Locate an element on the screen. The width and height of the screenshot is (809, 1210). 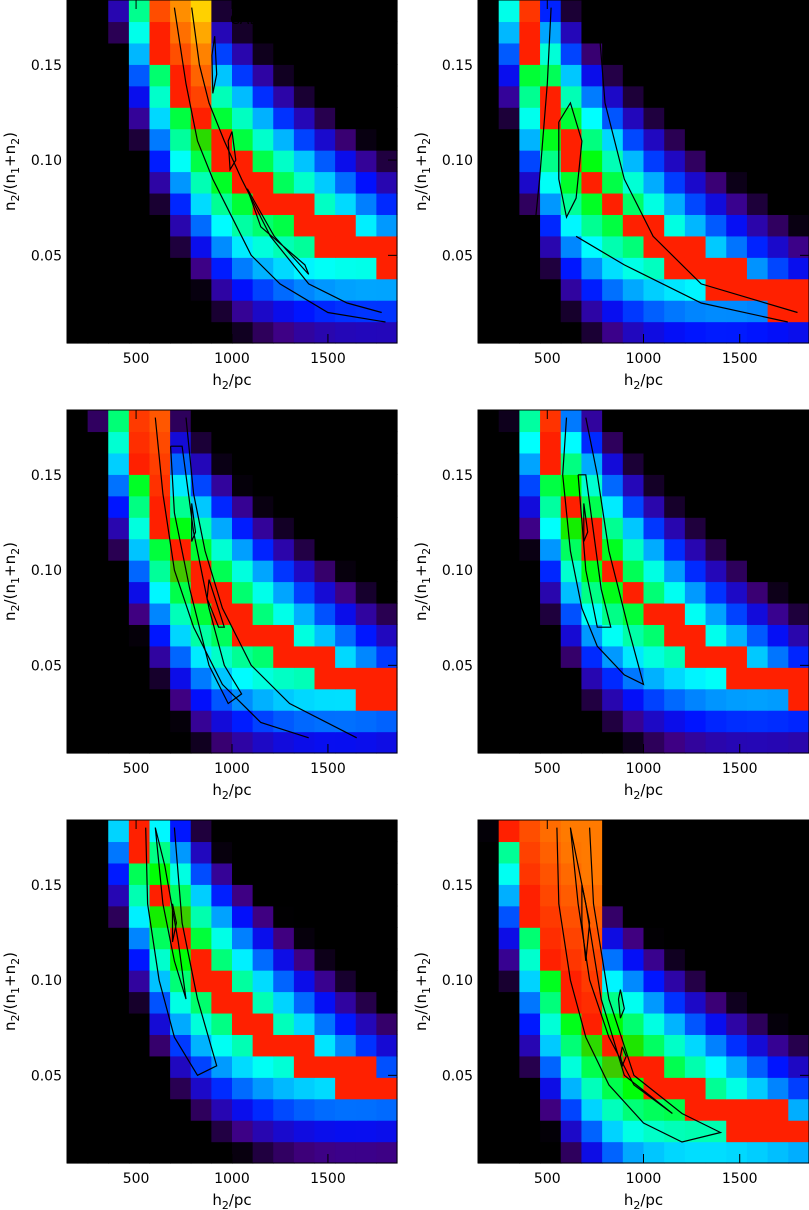
x-tick-label: 1500 is located at coordinates (328, 359).